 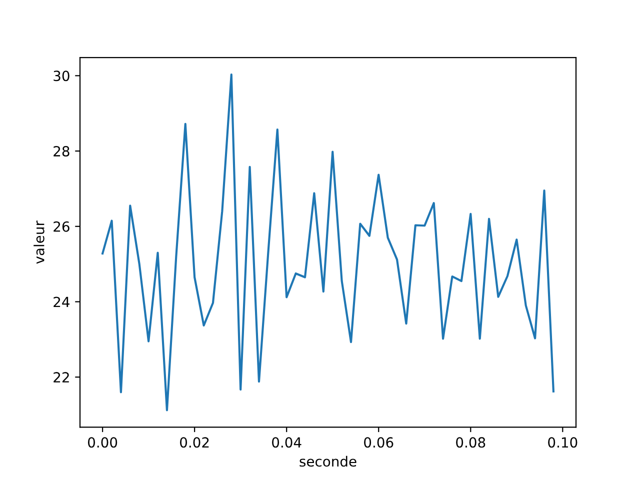 What do you see at coordinates (62, 76) in the screenshot?
I see `y-tick-label: 30` at bounding box center [62, 76].